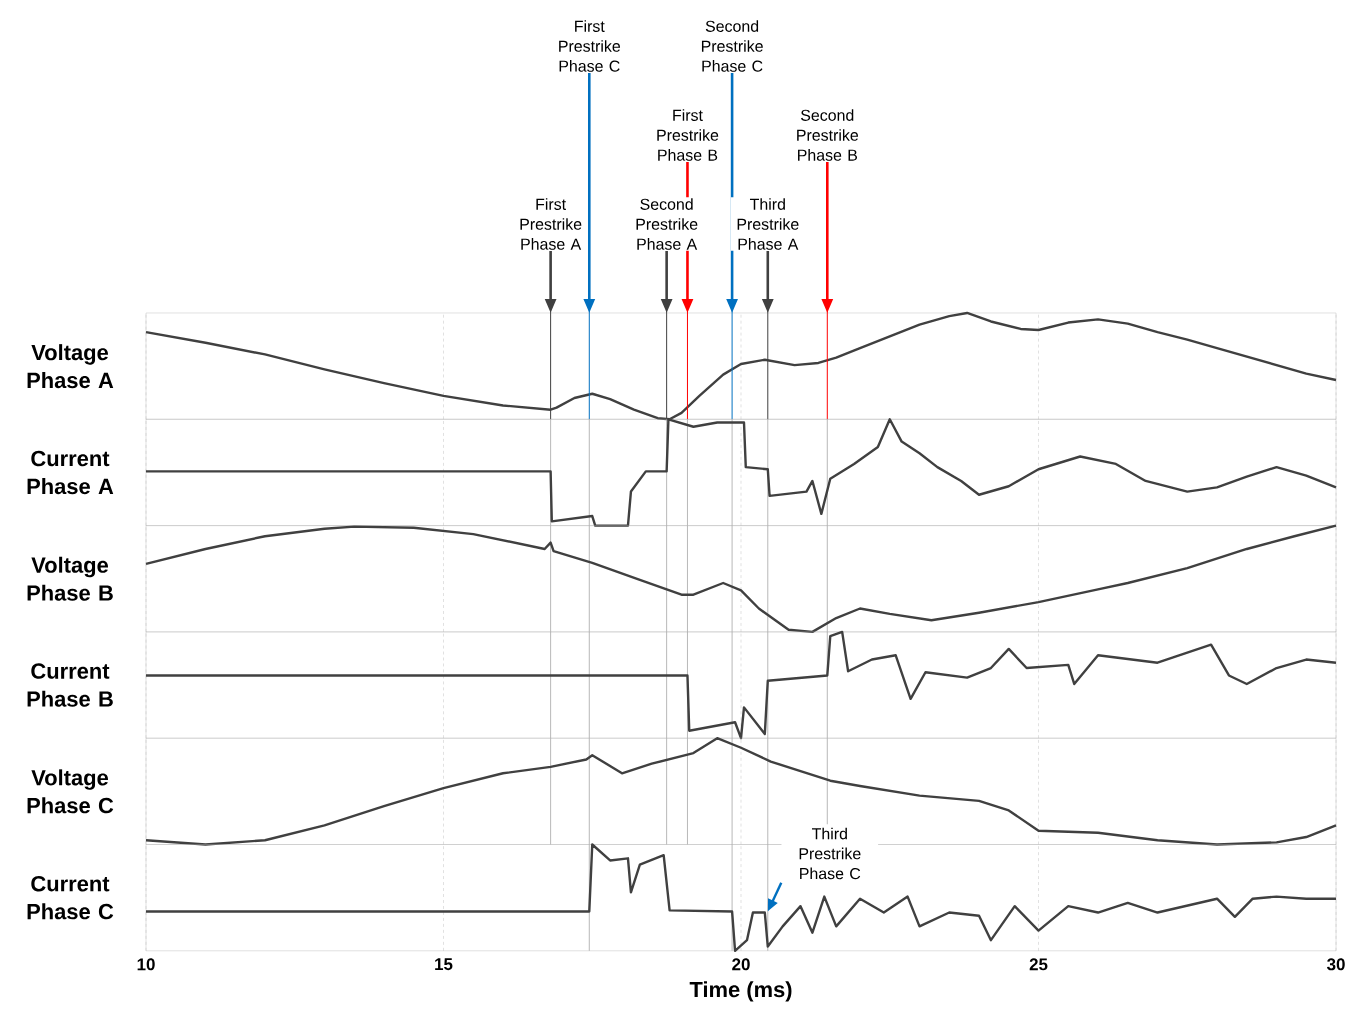 The height and width of the screenshot is (1024, 1361). Describe the element at coordinates (590, 46) in the screenshot. I see `ref-line-label: First Prestrike Phase C` at that location.